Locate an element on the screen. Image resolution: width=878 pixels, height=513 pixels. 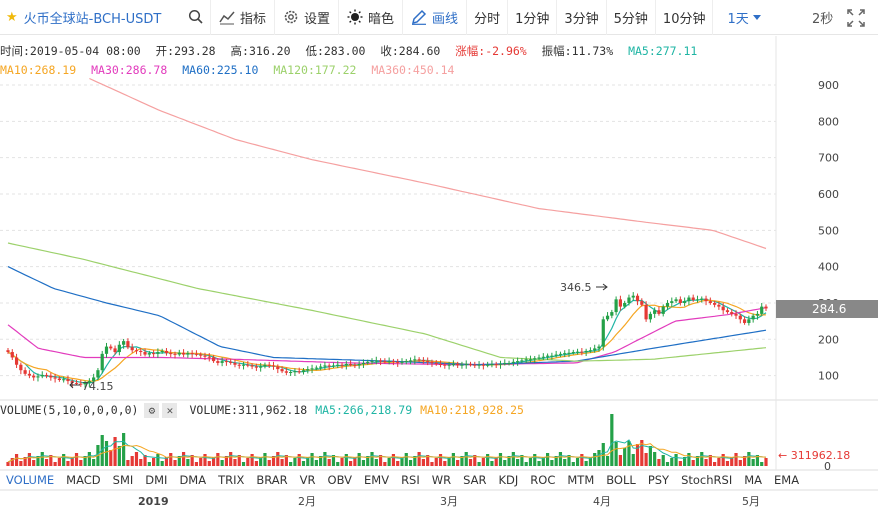
volume-value: VOLUME:311,962.18 is located at coordinates (248, 410).